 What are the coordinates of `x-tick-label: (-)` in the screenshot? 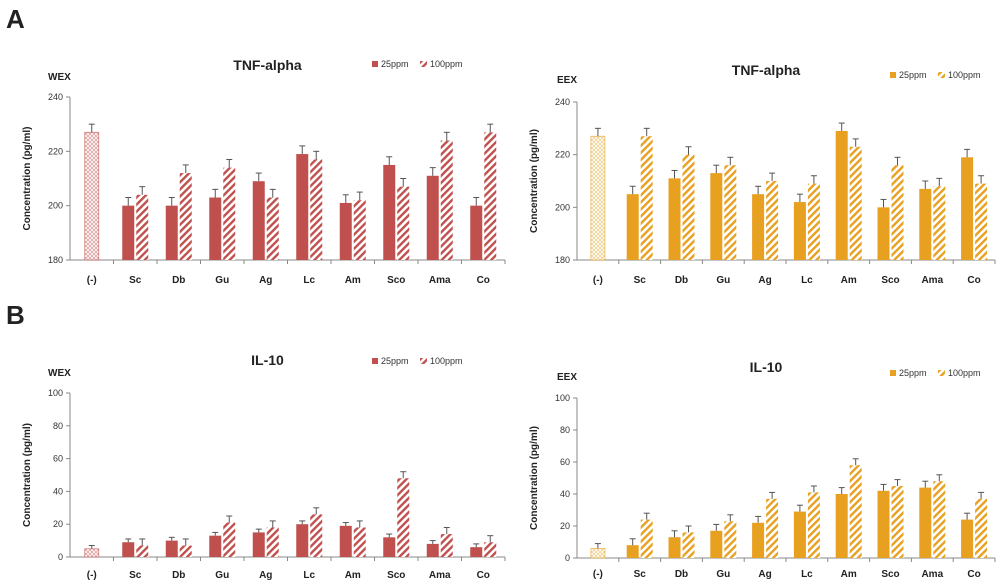 It's located at (598, 574).